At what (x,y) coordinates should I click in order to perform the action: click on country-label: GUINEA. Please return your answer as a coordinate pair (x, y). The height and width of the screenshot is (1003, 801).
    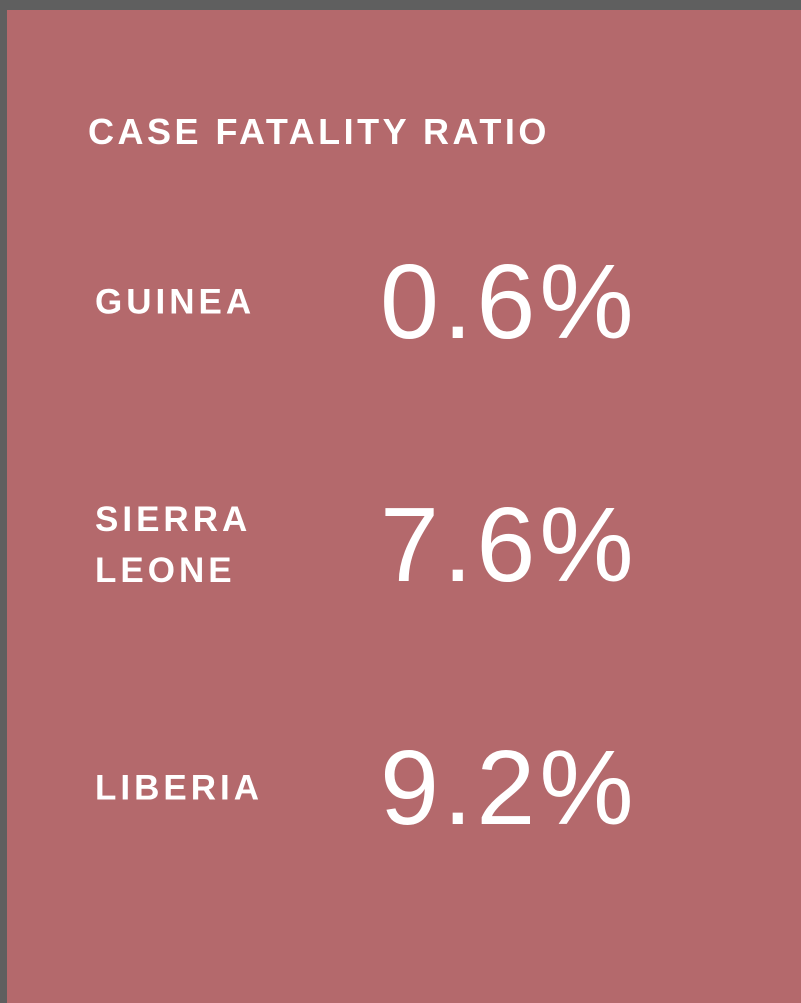
    Looking at the image, I should click on (175, 302).